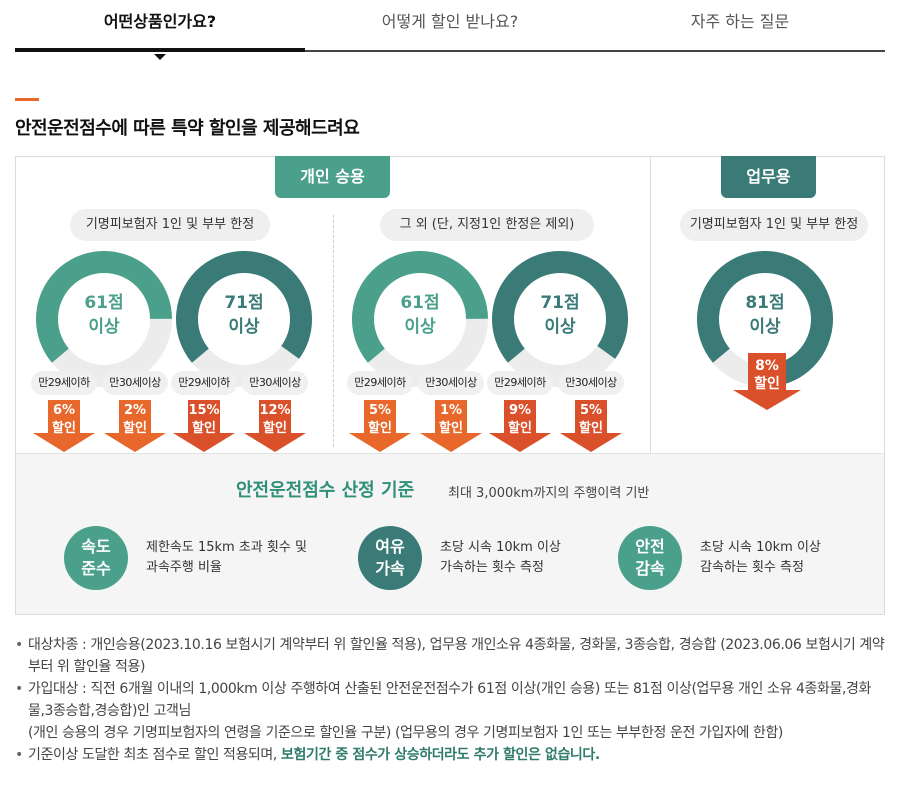 The height and width of the screenshot is (810, 902). What do you see at coordinates (380, 383) in the screenshot?
I see `age-pill-g1-t0-a0: 만29세이하` at bounding box center [380, 383].